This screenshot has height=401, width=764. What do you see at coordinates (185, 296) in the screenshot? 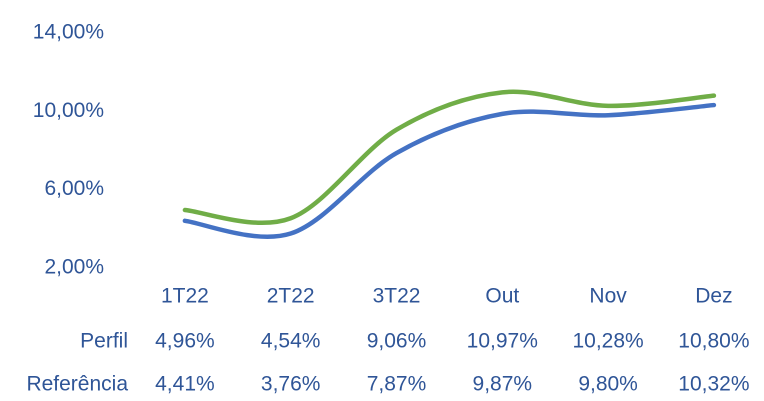
I see `x-tick-label: 1T22` at bounding box center [185, 296].